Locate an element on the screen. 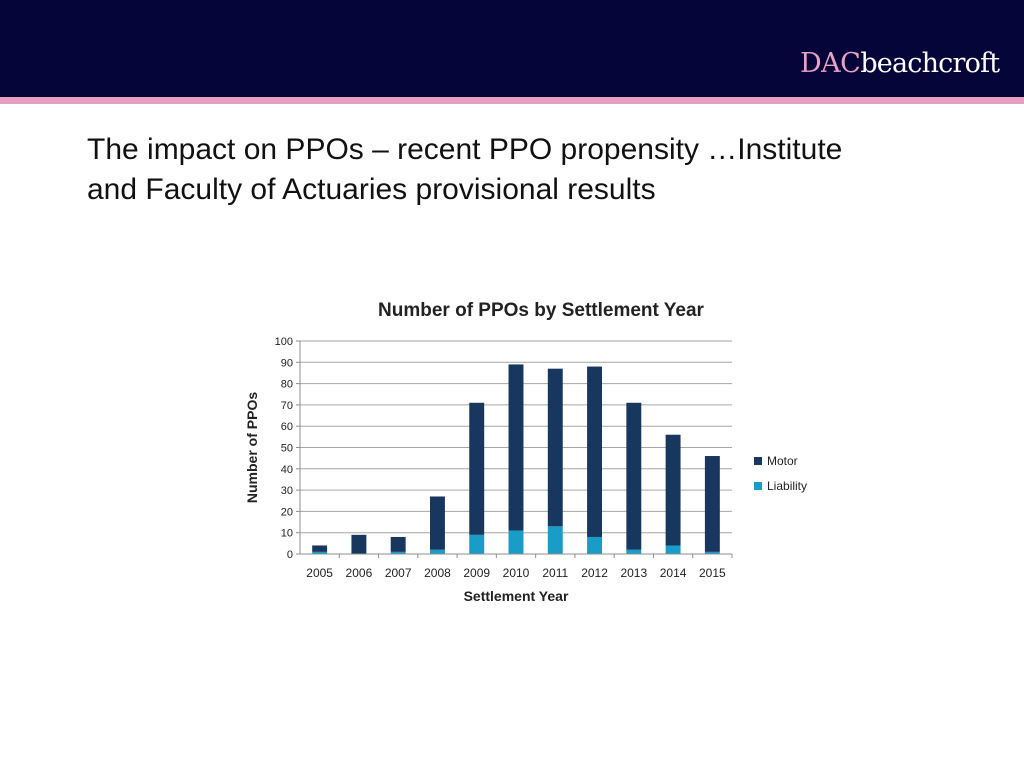 The height and width of the screenshot is (768, 1024). bar-liability-2008 is located at coordinates (437, 551).